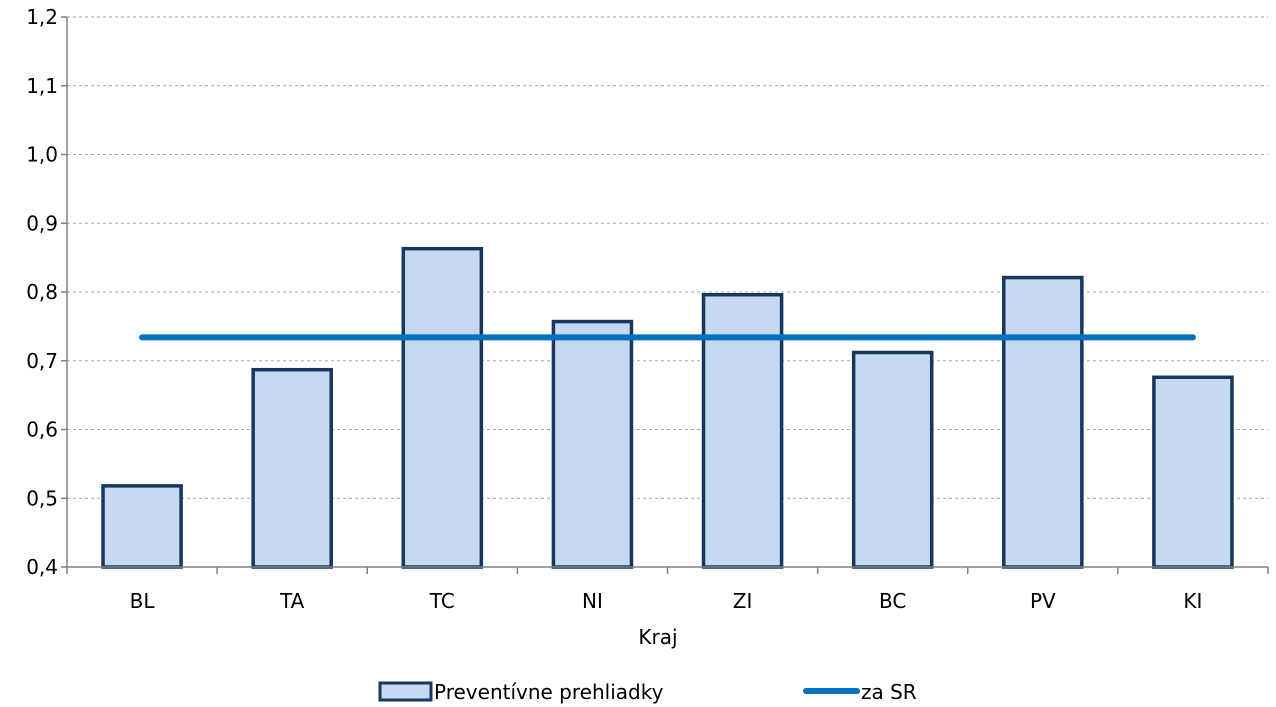 The height and width of the screenshot is (707, 1276). Describe the element at coordinates (892, 601) in the screenshot. I see `x-tick-label: BC` at that location.